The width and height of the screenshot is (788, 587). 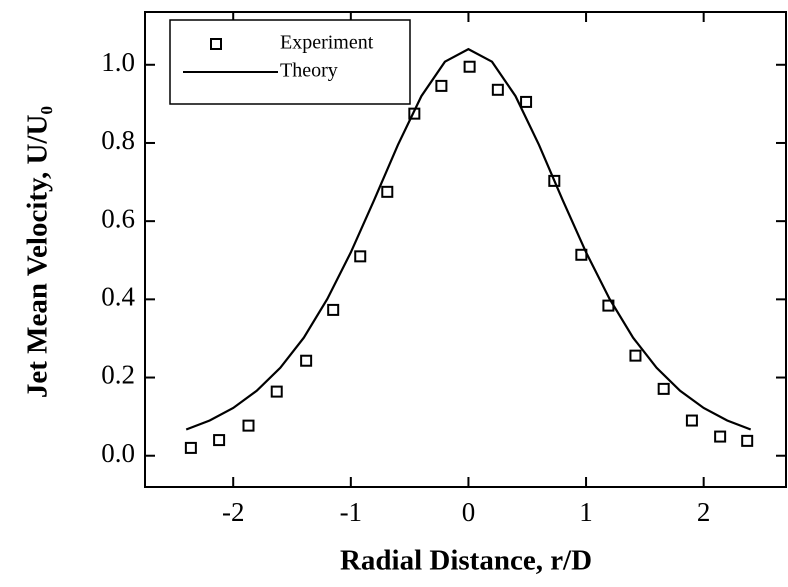 I want to click on x-tick-label: 2, so click(x=704, y=512).